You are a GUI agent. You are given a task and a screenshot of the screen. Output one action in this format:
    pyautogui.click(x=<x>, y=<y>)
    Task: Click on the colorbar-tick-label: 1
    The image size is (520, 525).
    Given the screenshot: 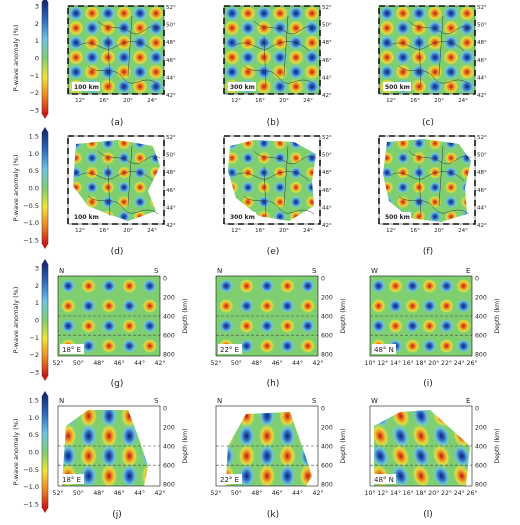 What is the action you would take?
    pyautogui.click(x=37, y=41)
    